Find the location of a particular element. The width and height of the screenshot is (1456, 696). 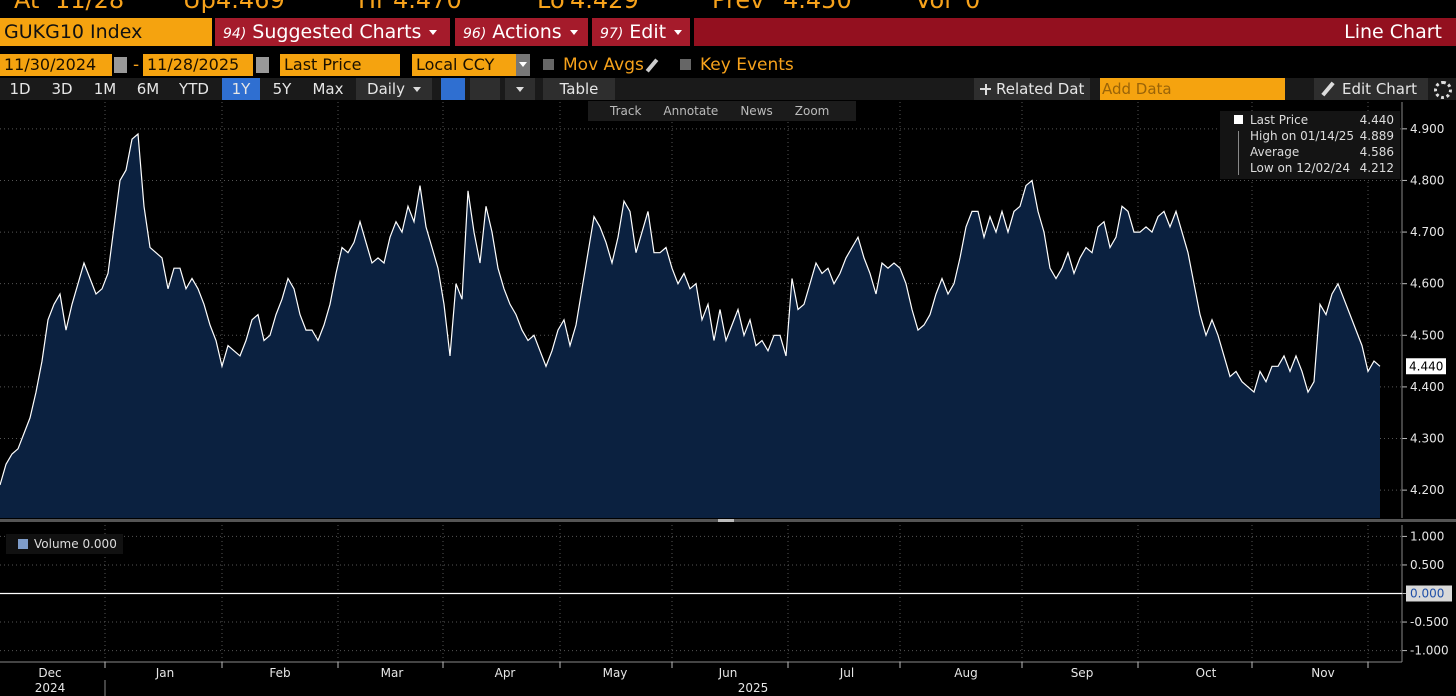

start-date: 11/30/2024 is located at coordinates (56, 65).